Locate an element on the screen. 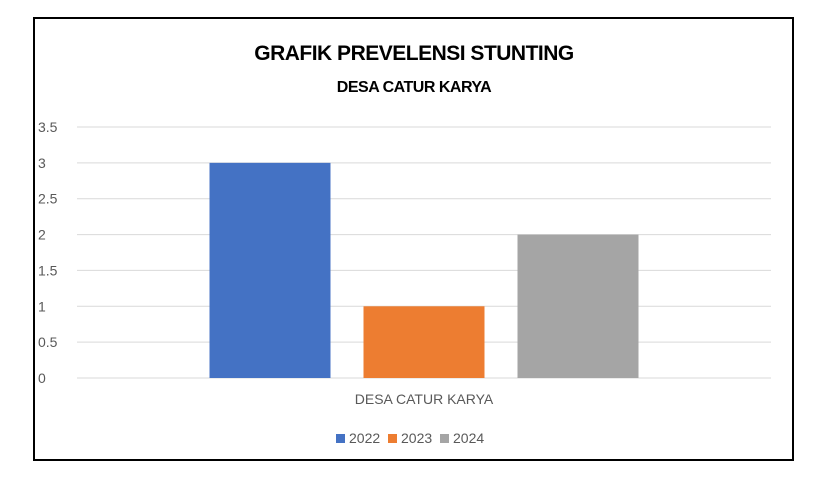  legend-swatch-2022 is located at coordinates (340, 438).